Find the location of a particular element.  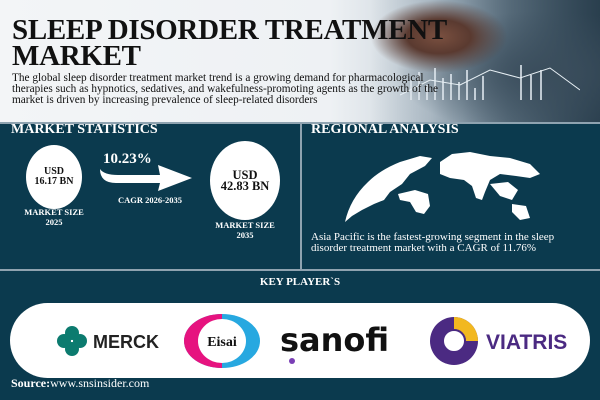

cagr-value: 10.23% is located at coordinates (127, 159).